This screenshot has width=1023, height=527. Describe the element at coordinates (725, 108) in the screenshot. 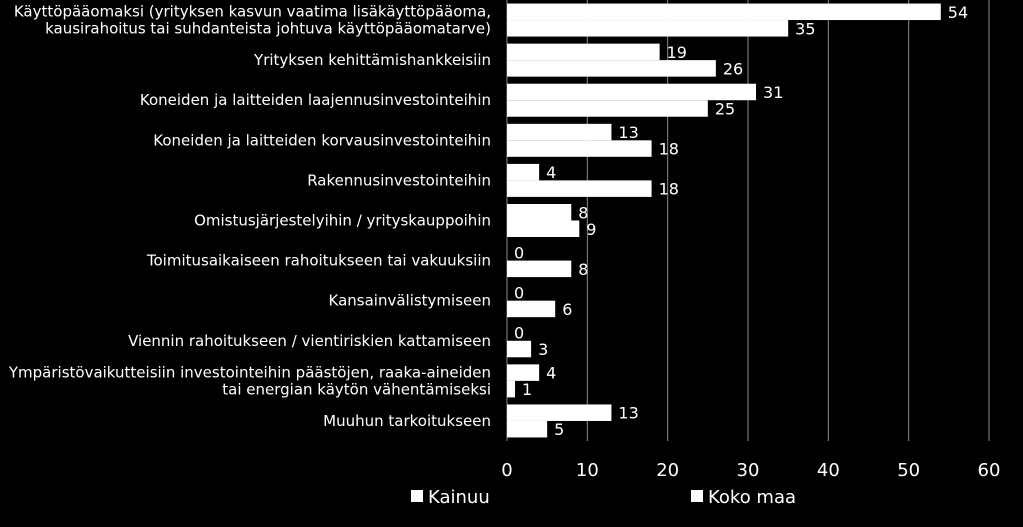

I see `data-label: 25` at that location.